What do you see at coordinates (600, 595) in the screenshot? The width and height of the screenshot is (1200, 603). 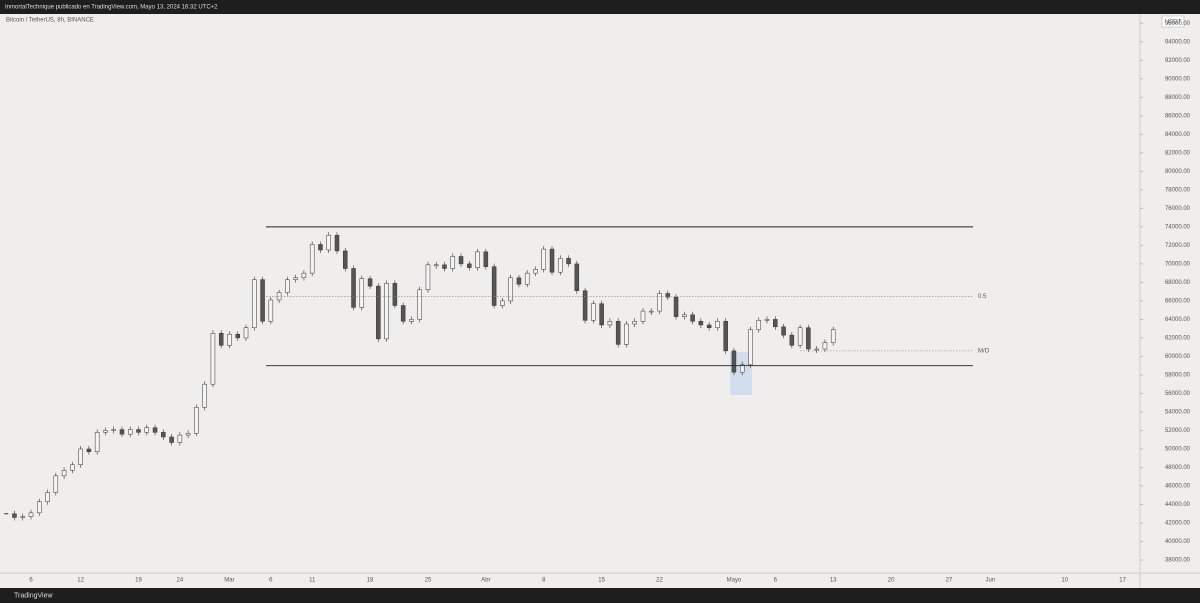 I see `bottom-bar` at bounding box center [600, 595].